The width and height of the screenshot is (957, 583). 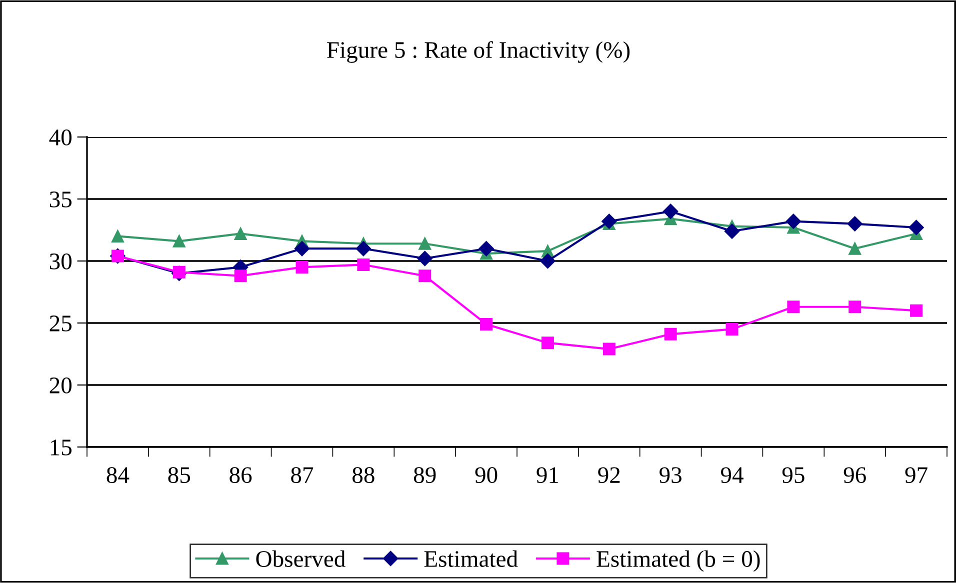 I want to click on x-tick-label: 91, so click(x=547, y=475).